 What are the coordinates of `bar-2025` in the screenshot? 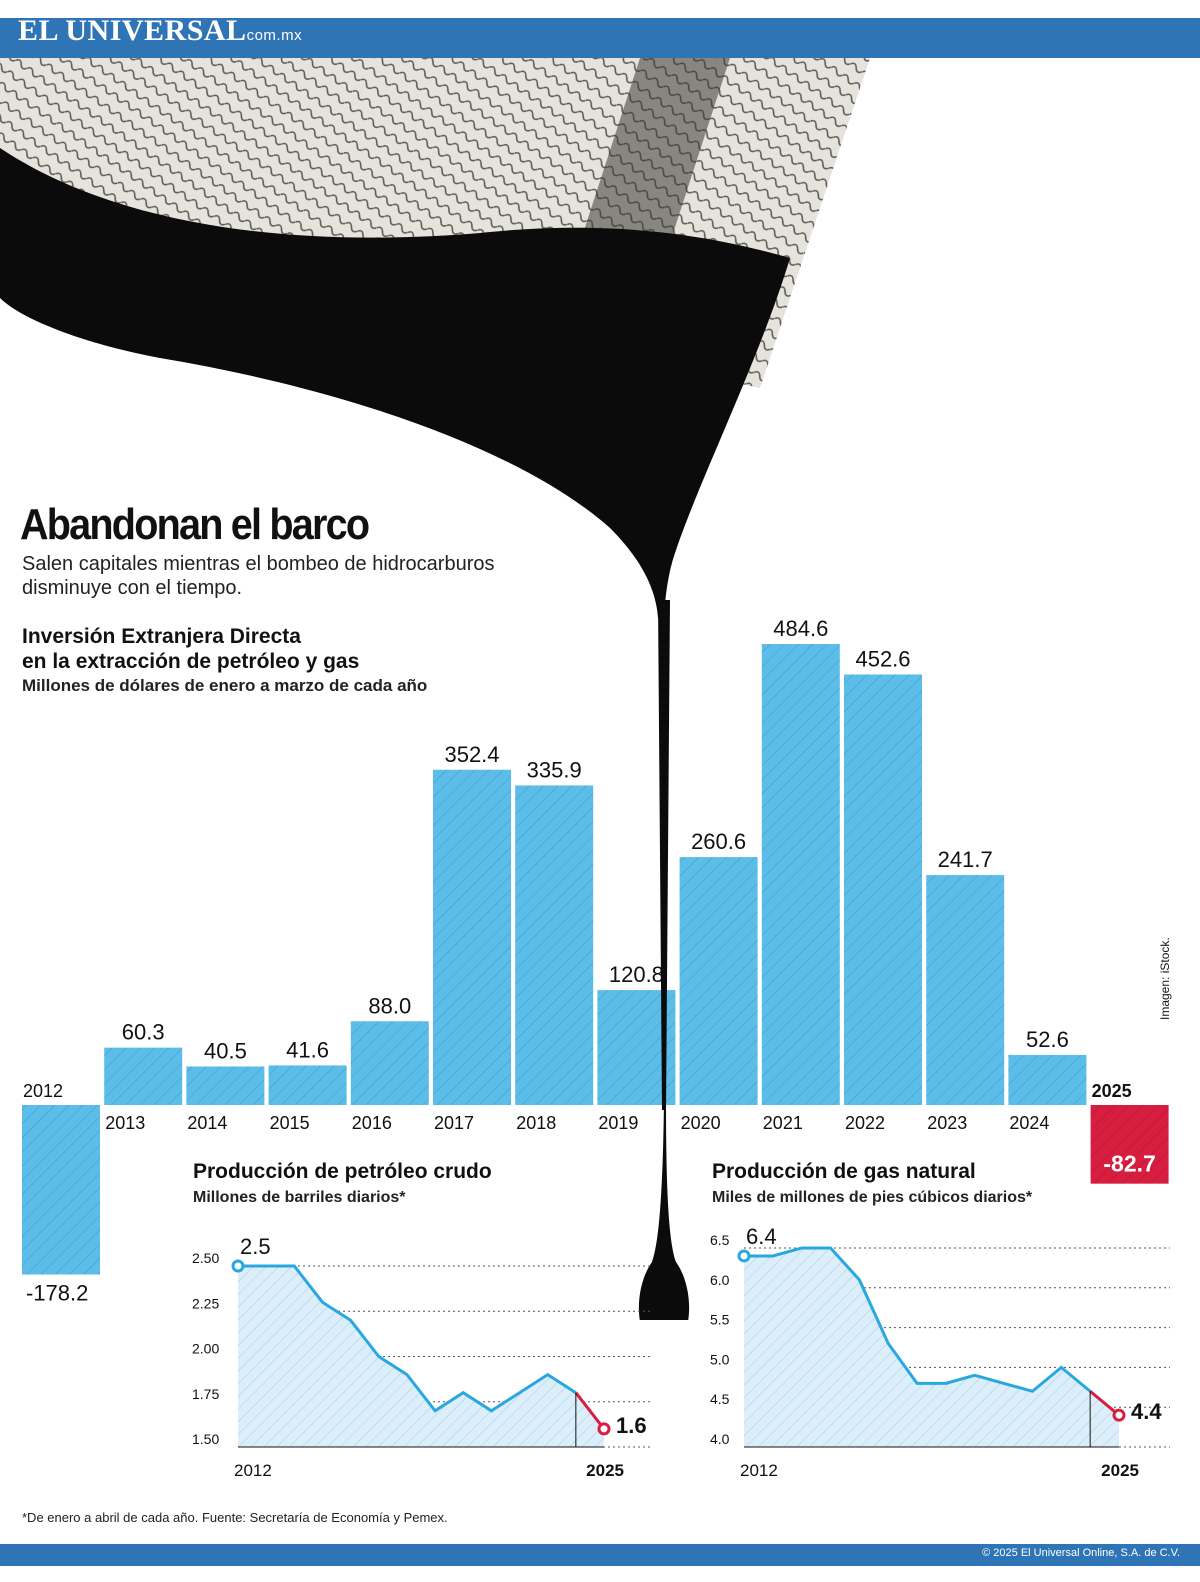 It's located at (1129, 1144).